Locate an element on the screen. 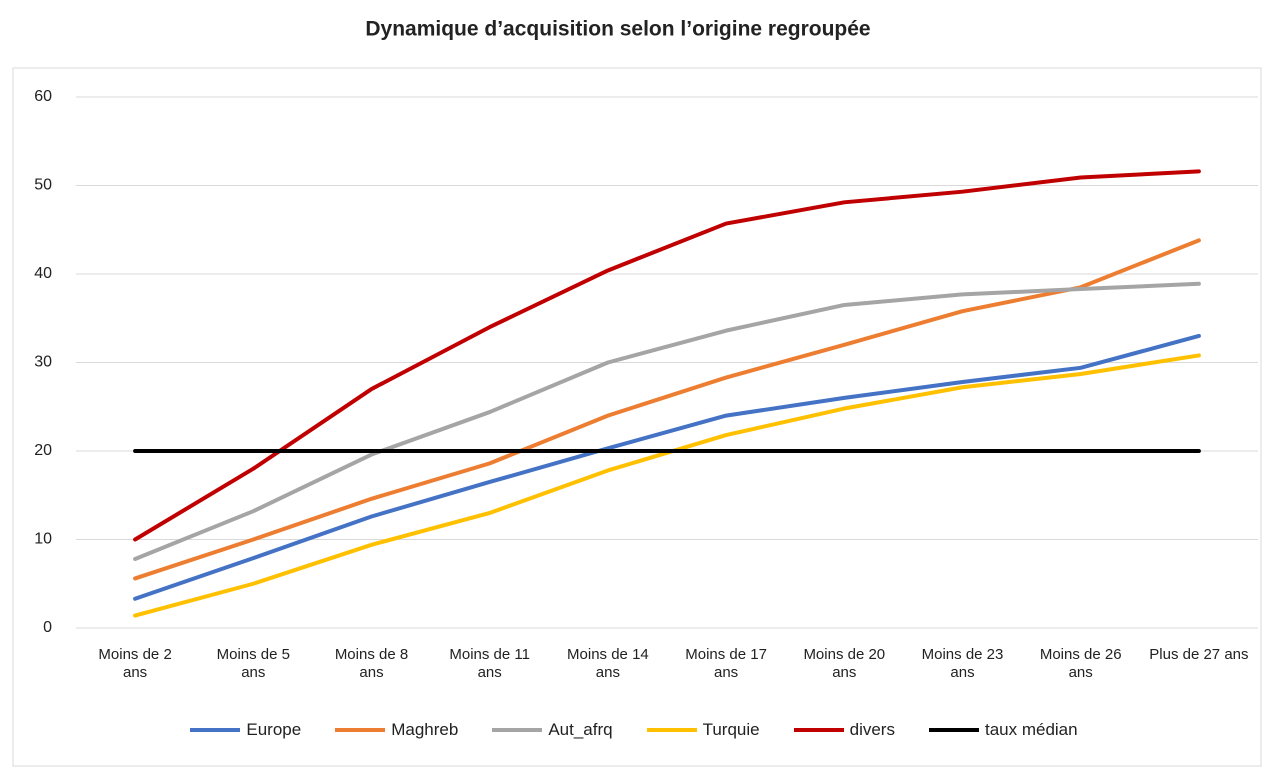 This screenshot has width=1268, height=767. x-tick-label: Moins de 14 ans is located at coordinates (608, 663).